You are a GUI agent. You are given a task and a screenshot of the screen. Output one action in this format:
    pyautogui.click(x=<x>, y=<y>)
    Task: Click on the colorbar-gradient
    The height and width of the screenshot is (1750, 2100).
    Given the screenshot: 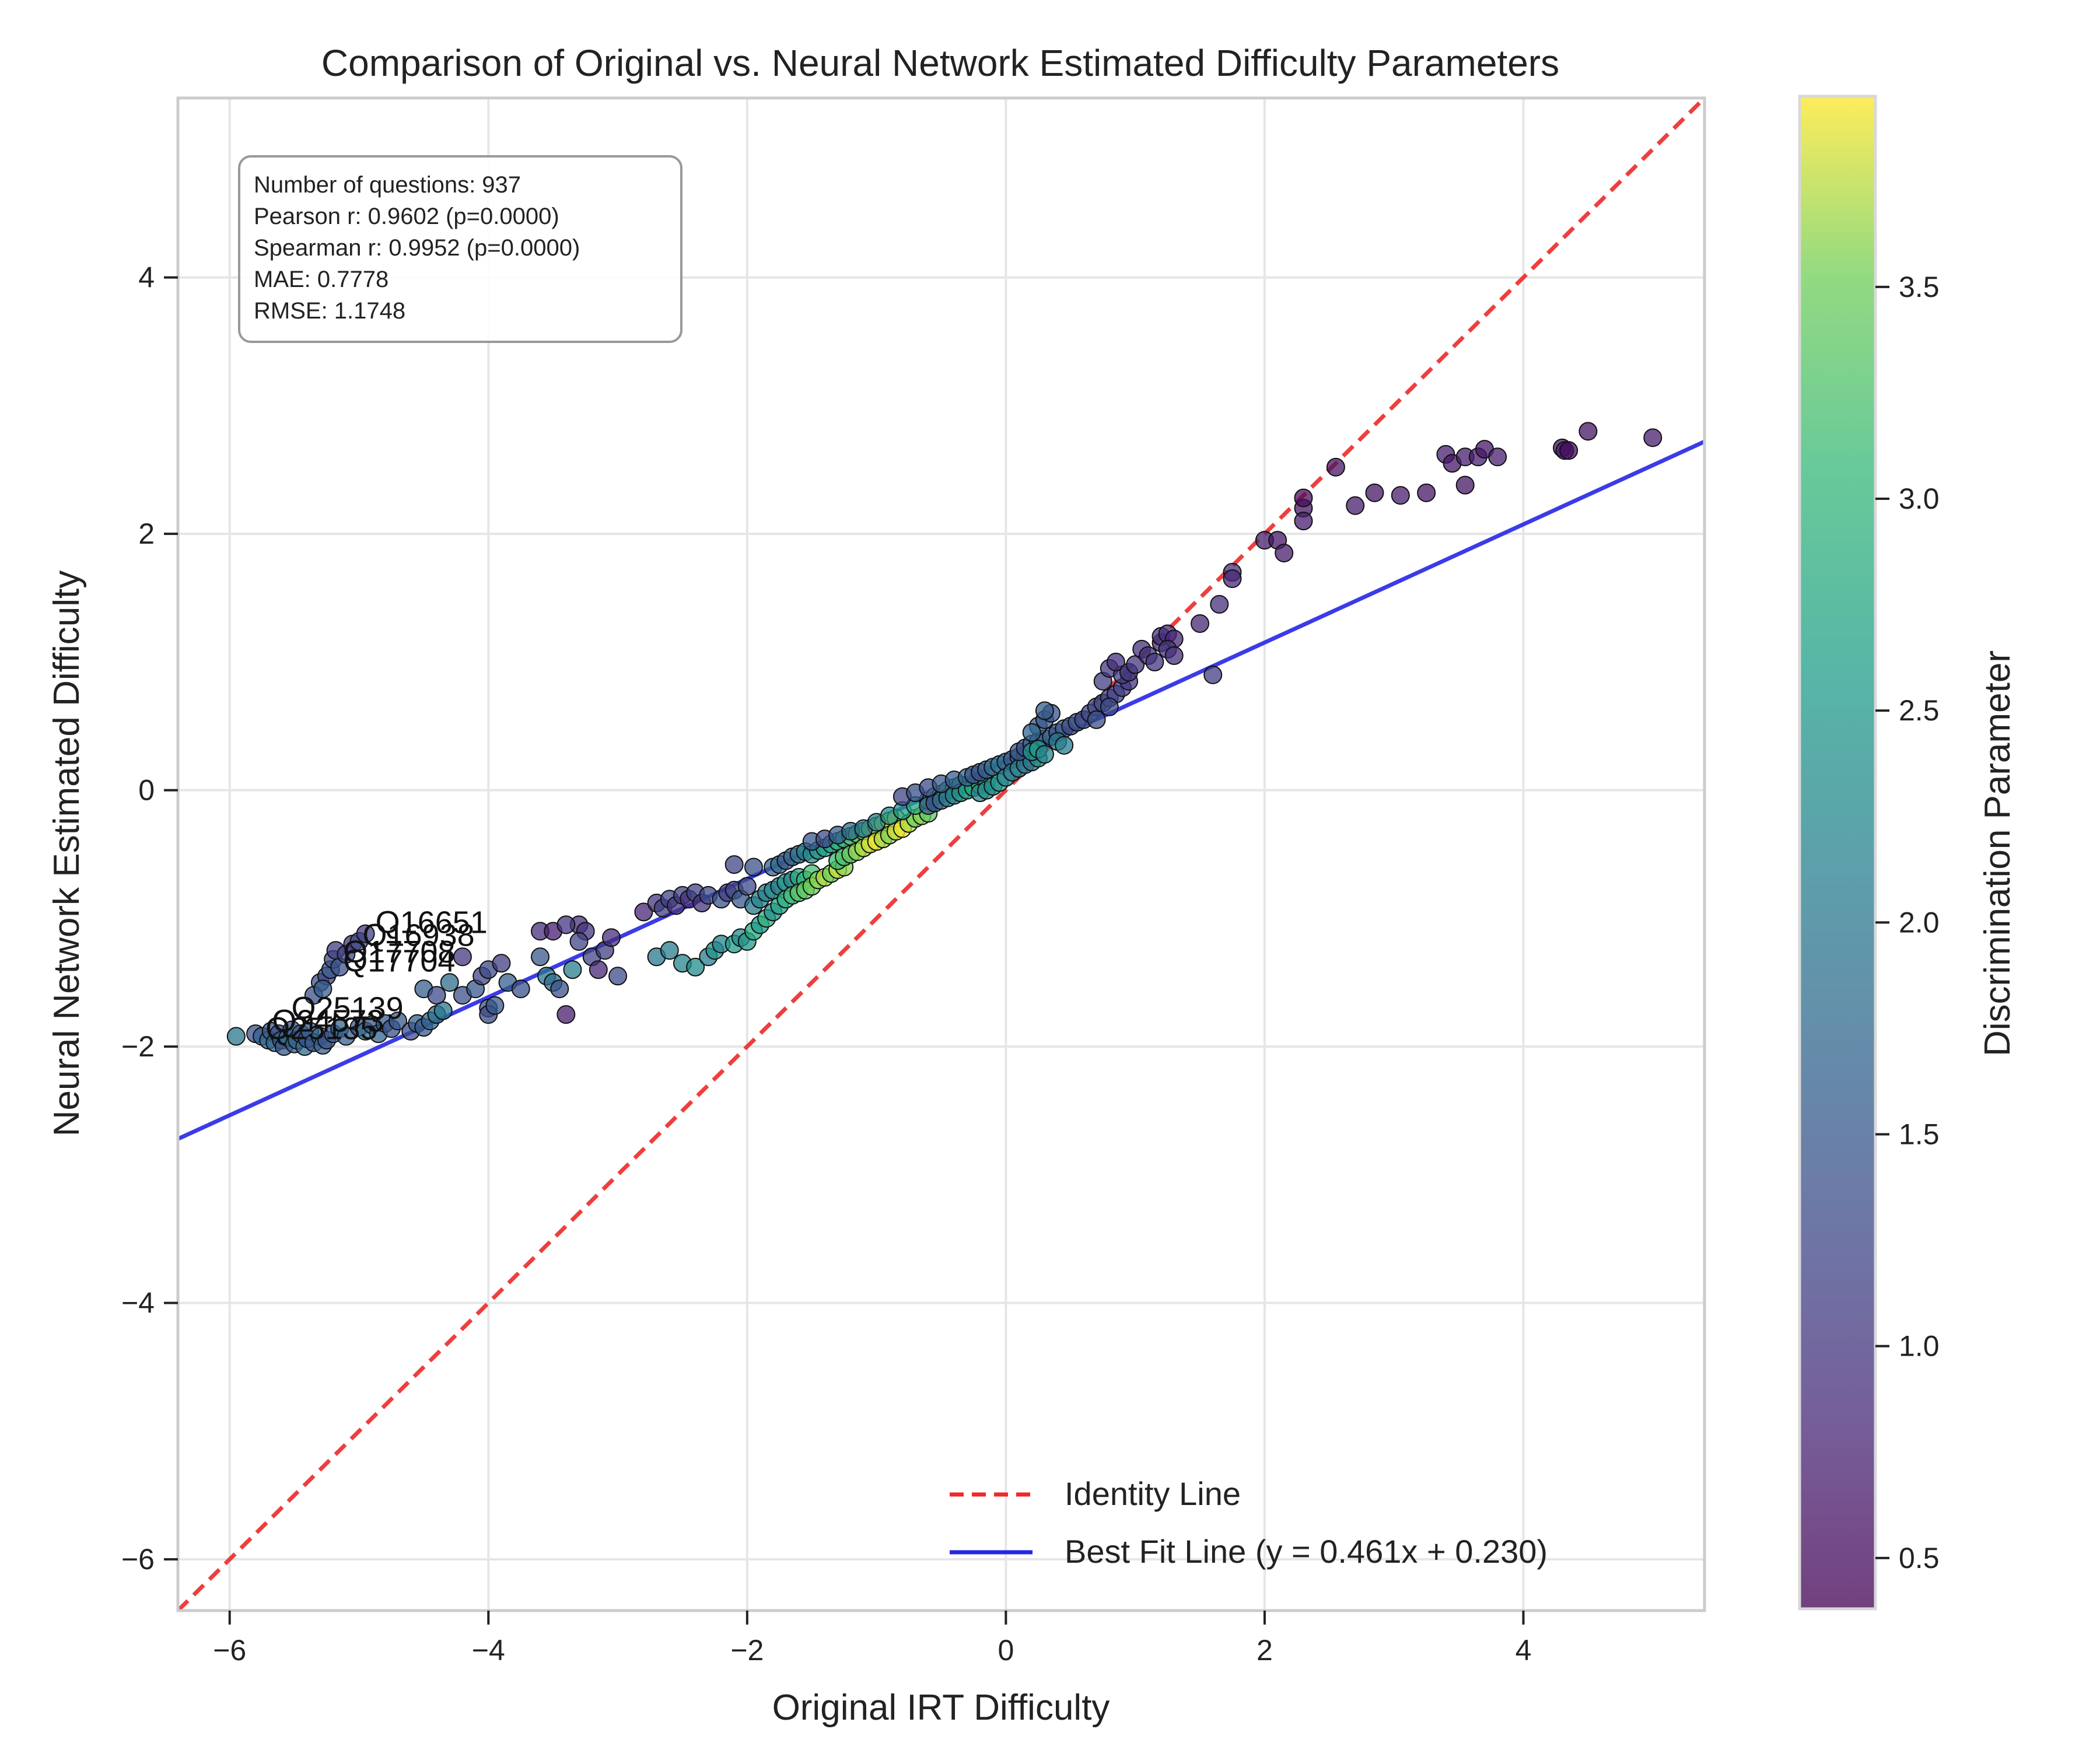 What is the action you would take?
    pyautogui.click(x=1838, y=852)
    